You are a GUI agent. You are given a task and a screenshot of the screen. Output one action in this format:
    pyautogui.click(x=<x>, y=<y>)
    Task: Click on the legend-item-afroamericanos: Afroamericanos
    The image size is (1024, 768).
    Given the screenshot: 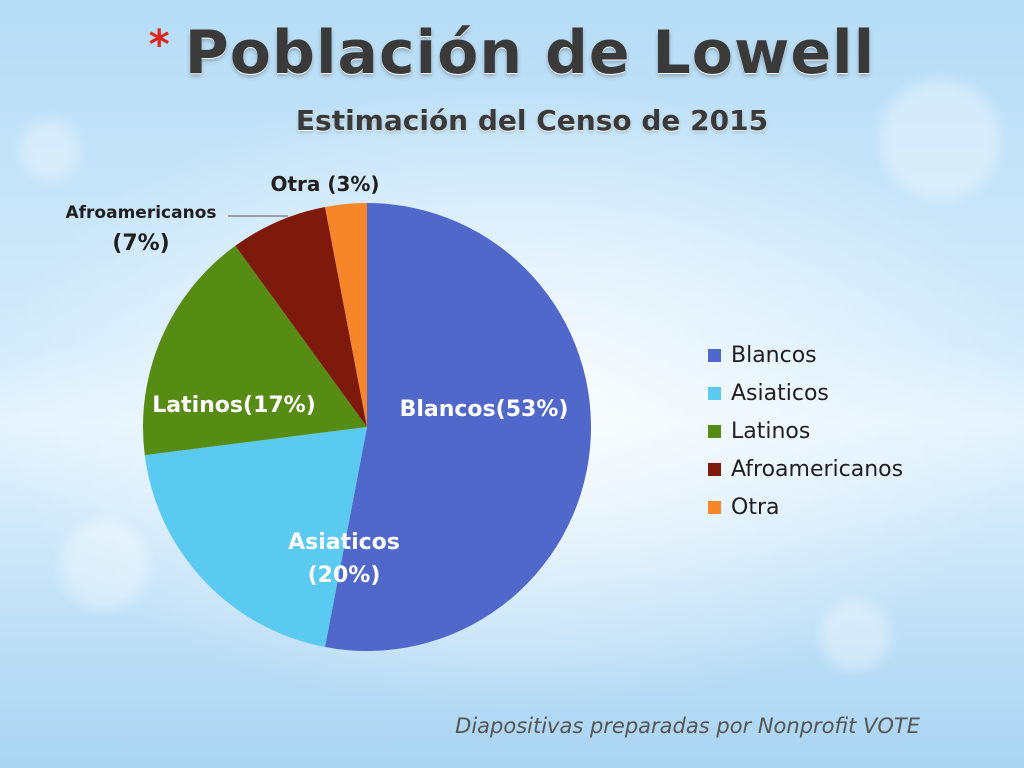 What is the action you would take?
    pyautogui.click(x=805, y=469)
    